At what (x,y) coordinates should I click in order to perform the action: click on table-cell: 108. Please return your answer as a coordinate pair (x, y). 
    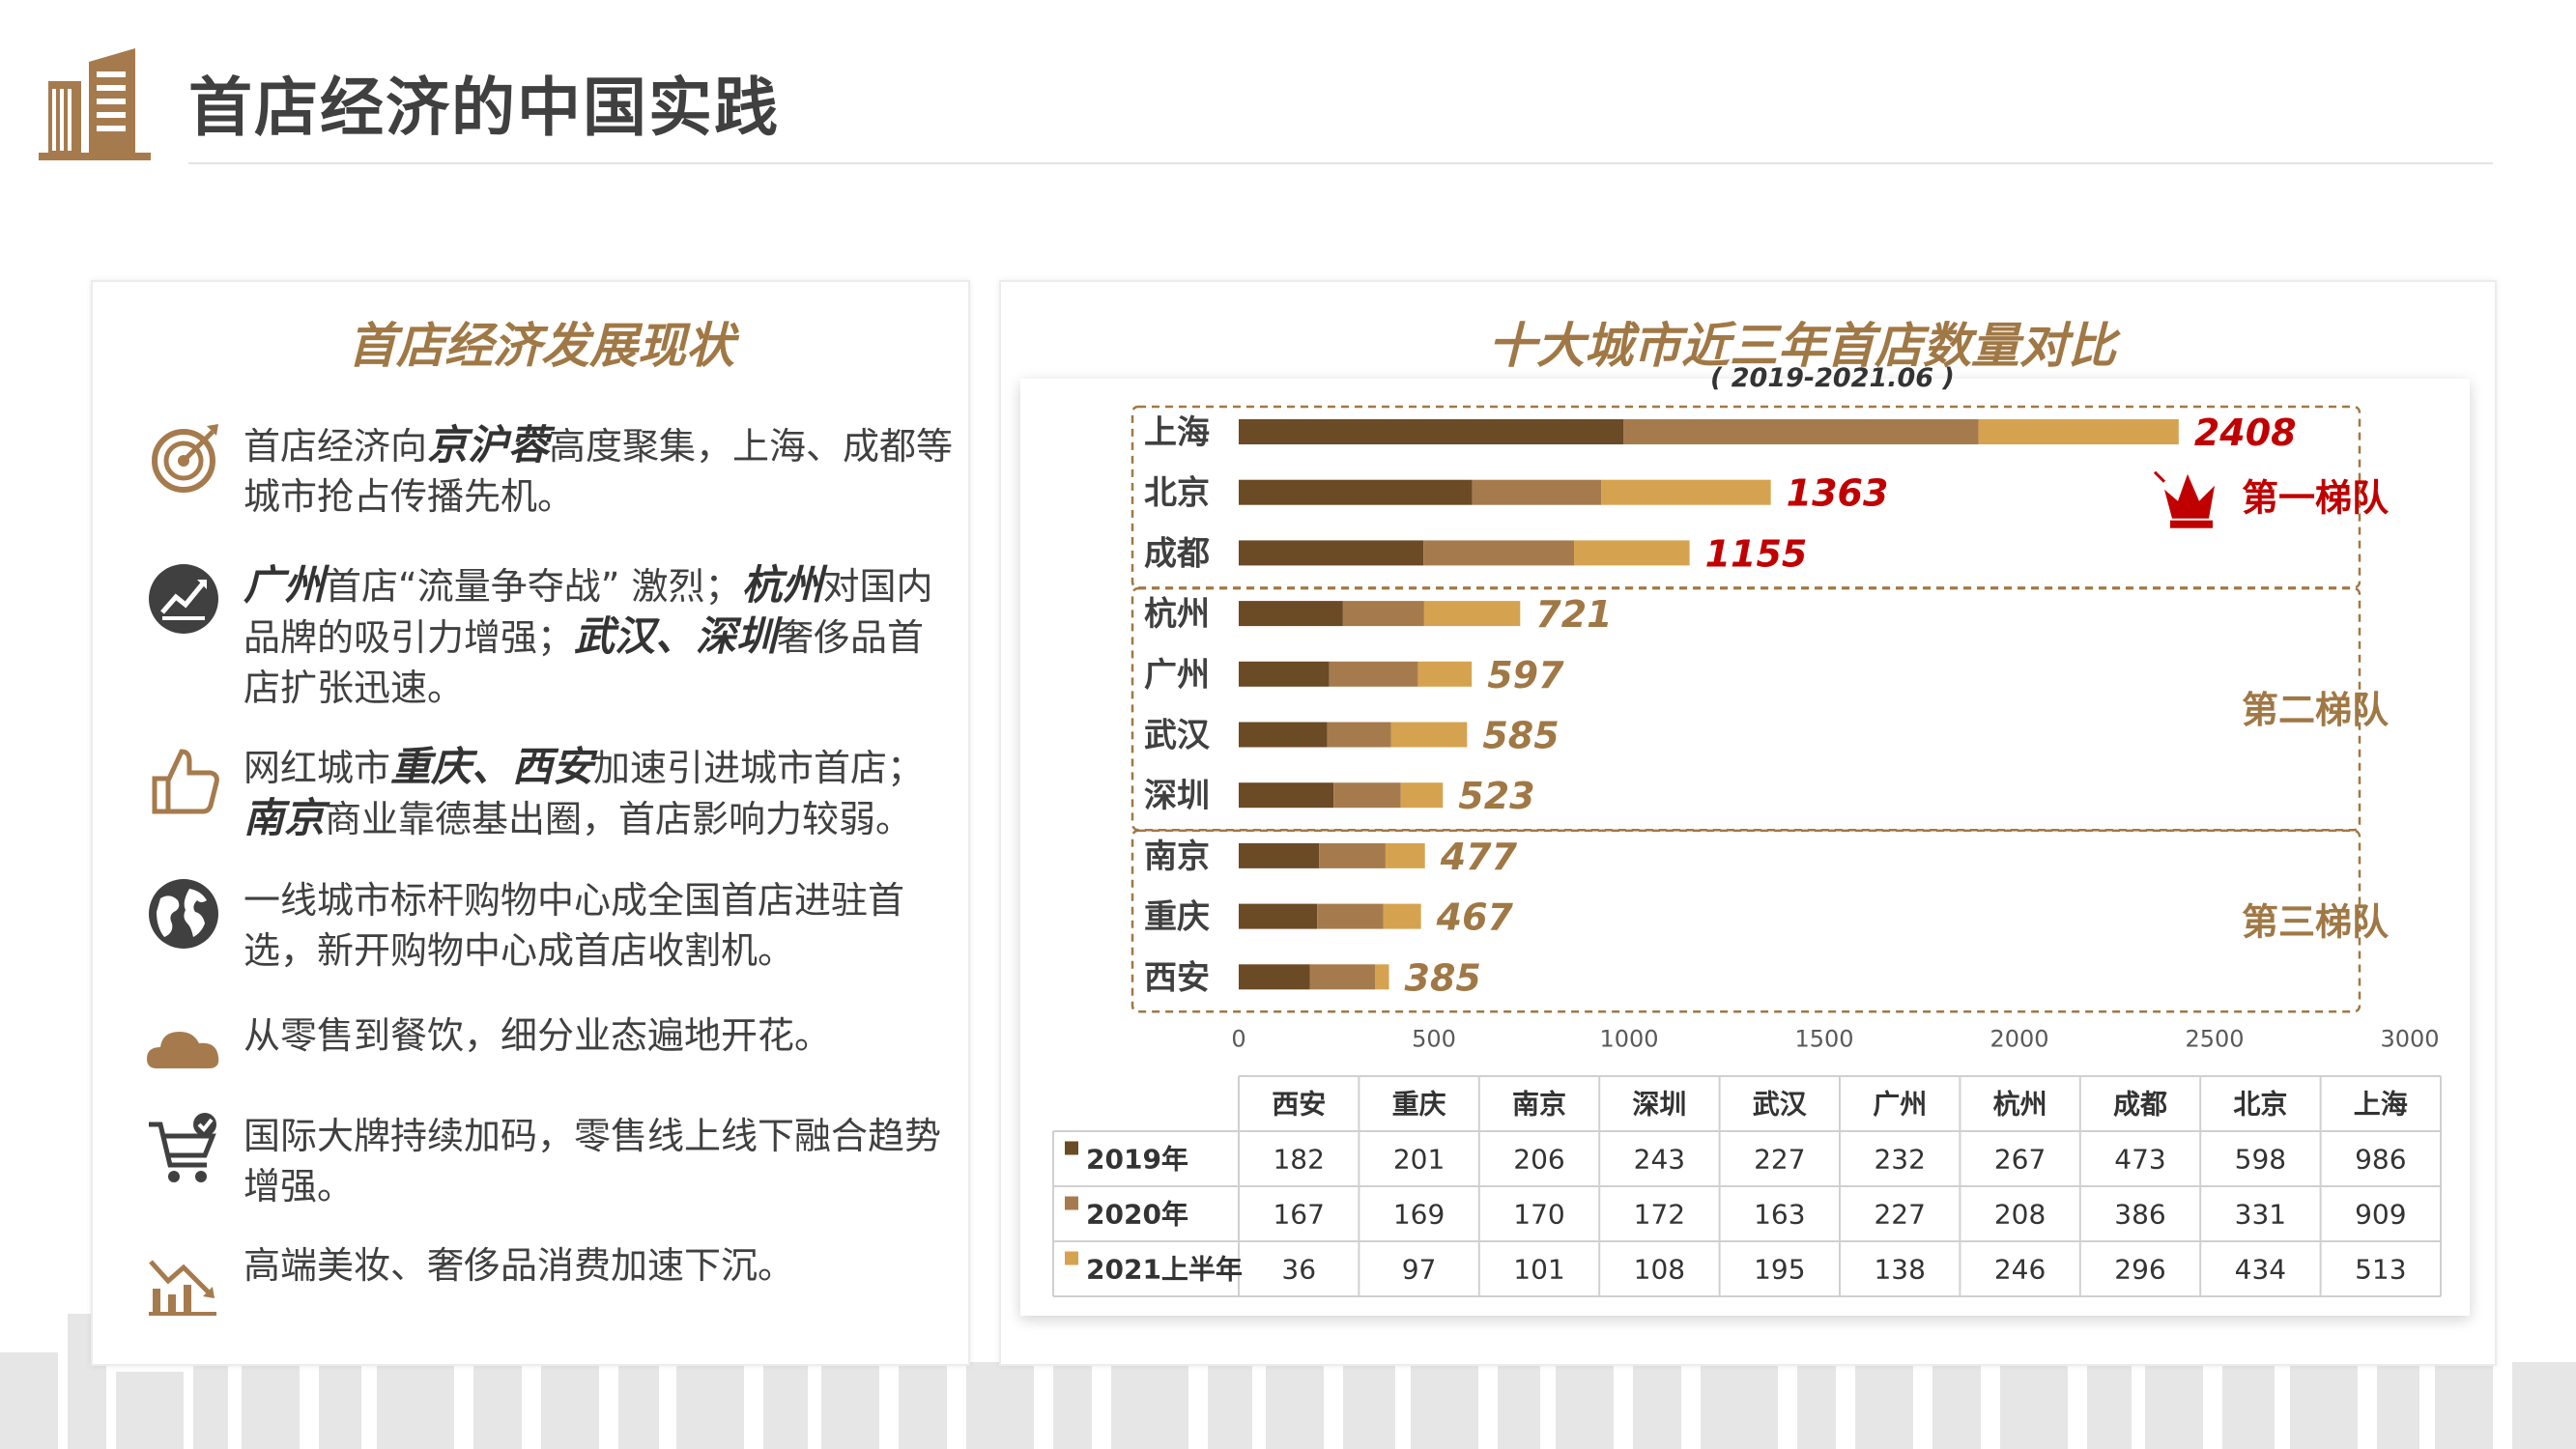
    Looking at the image, I should click on (1660, 1270).